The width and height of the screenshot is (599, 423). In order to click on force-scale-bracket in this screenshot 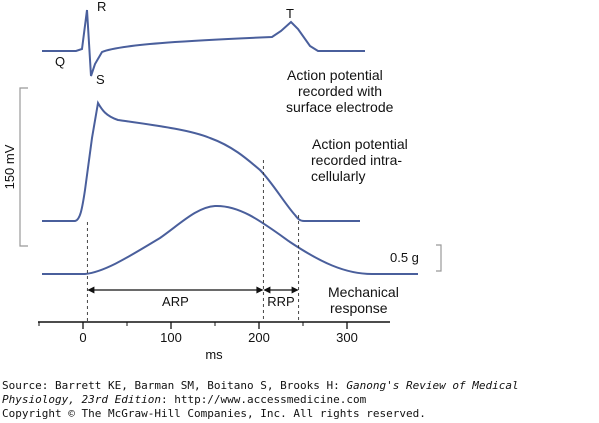, I will do `click(439, 258)`.